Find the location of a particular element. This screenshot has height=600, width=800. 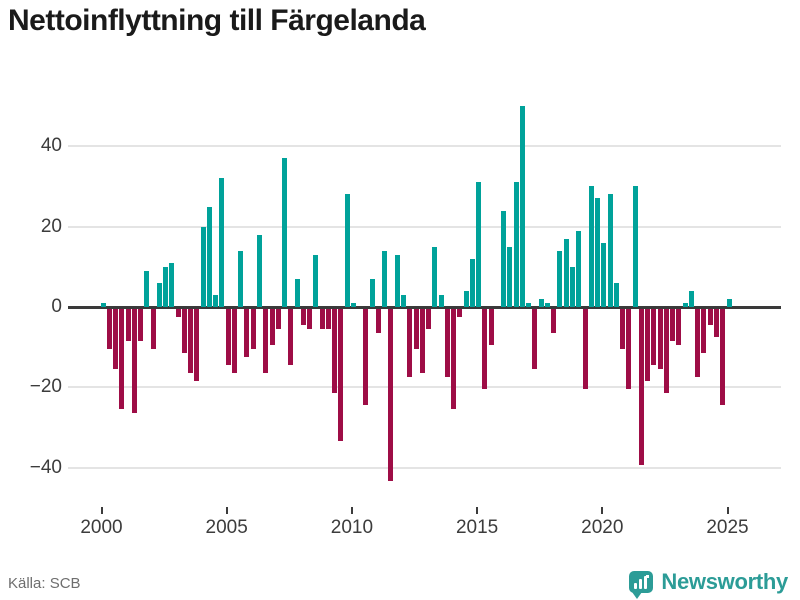

zero-axis-line is located at coordinates (424, 307).